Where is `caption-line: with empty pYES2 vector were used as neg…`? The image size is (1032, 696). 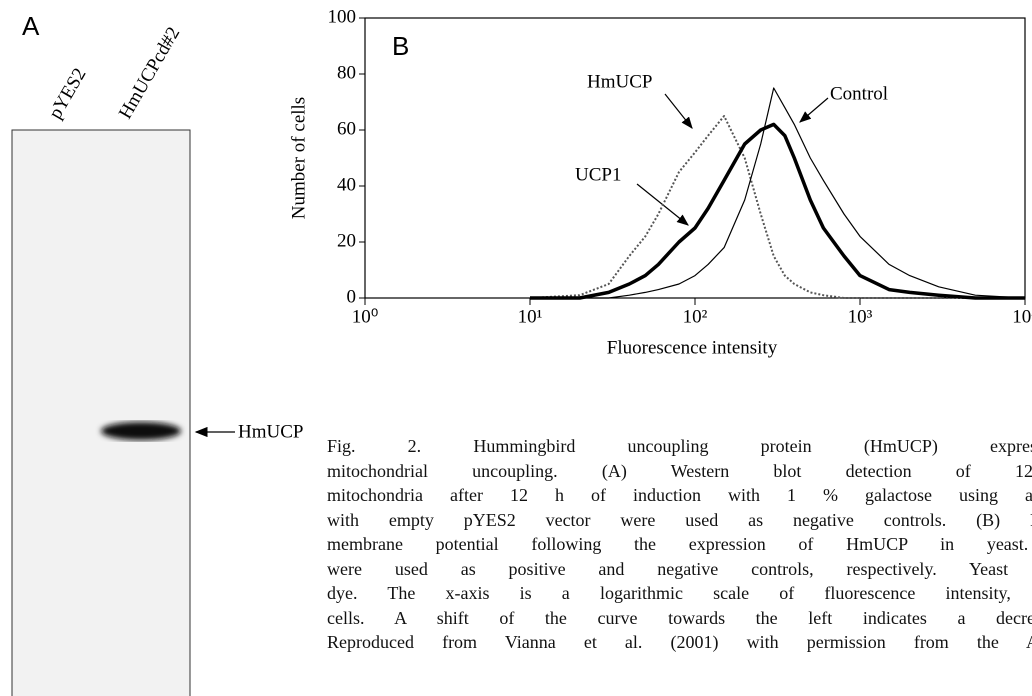
caption-line: with empty pYES2 vector were used as neg… is located at coordinates (679, 519).